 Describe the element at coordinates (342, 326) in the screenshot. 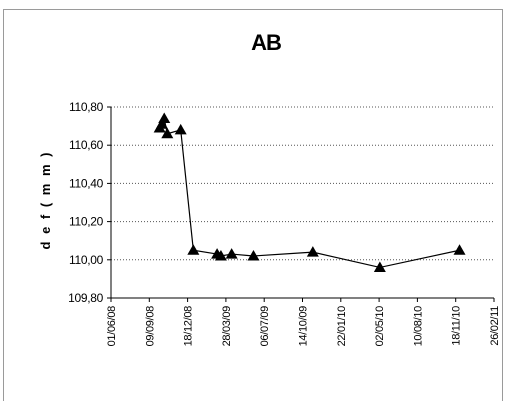

I see `x-tick-label: 22/01/10` at that location.